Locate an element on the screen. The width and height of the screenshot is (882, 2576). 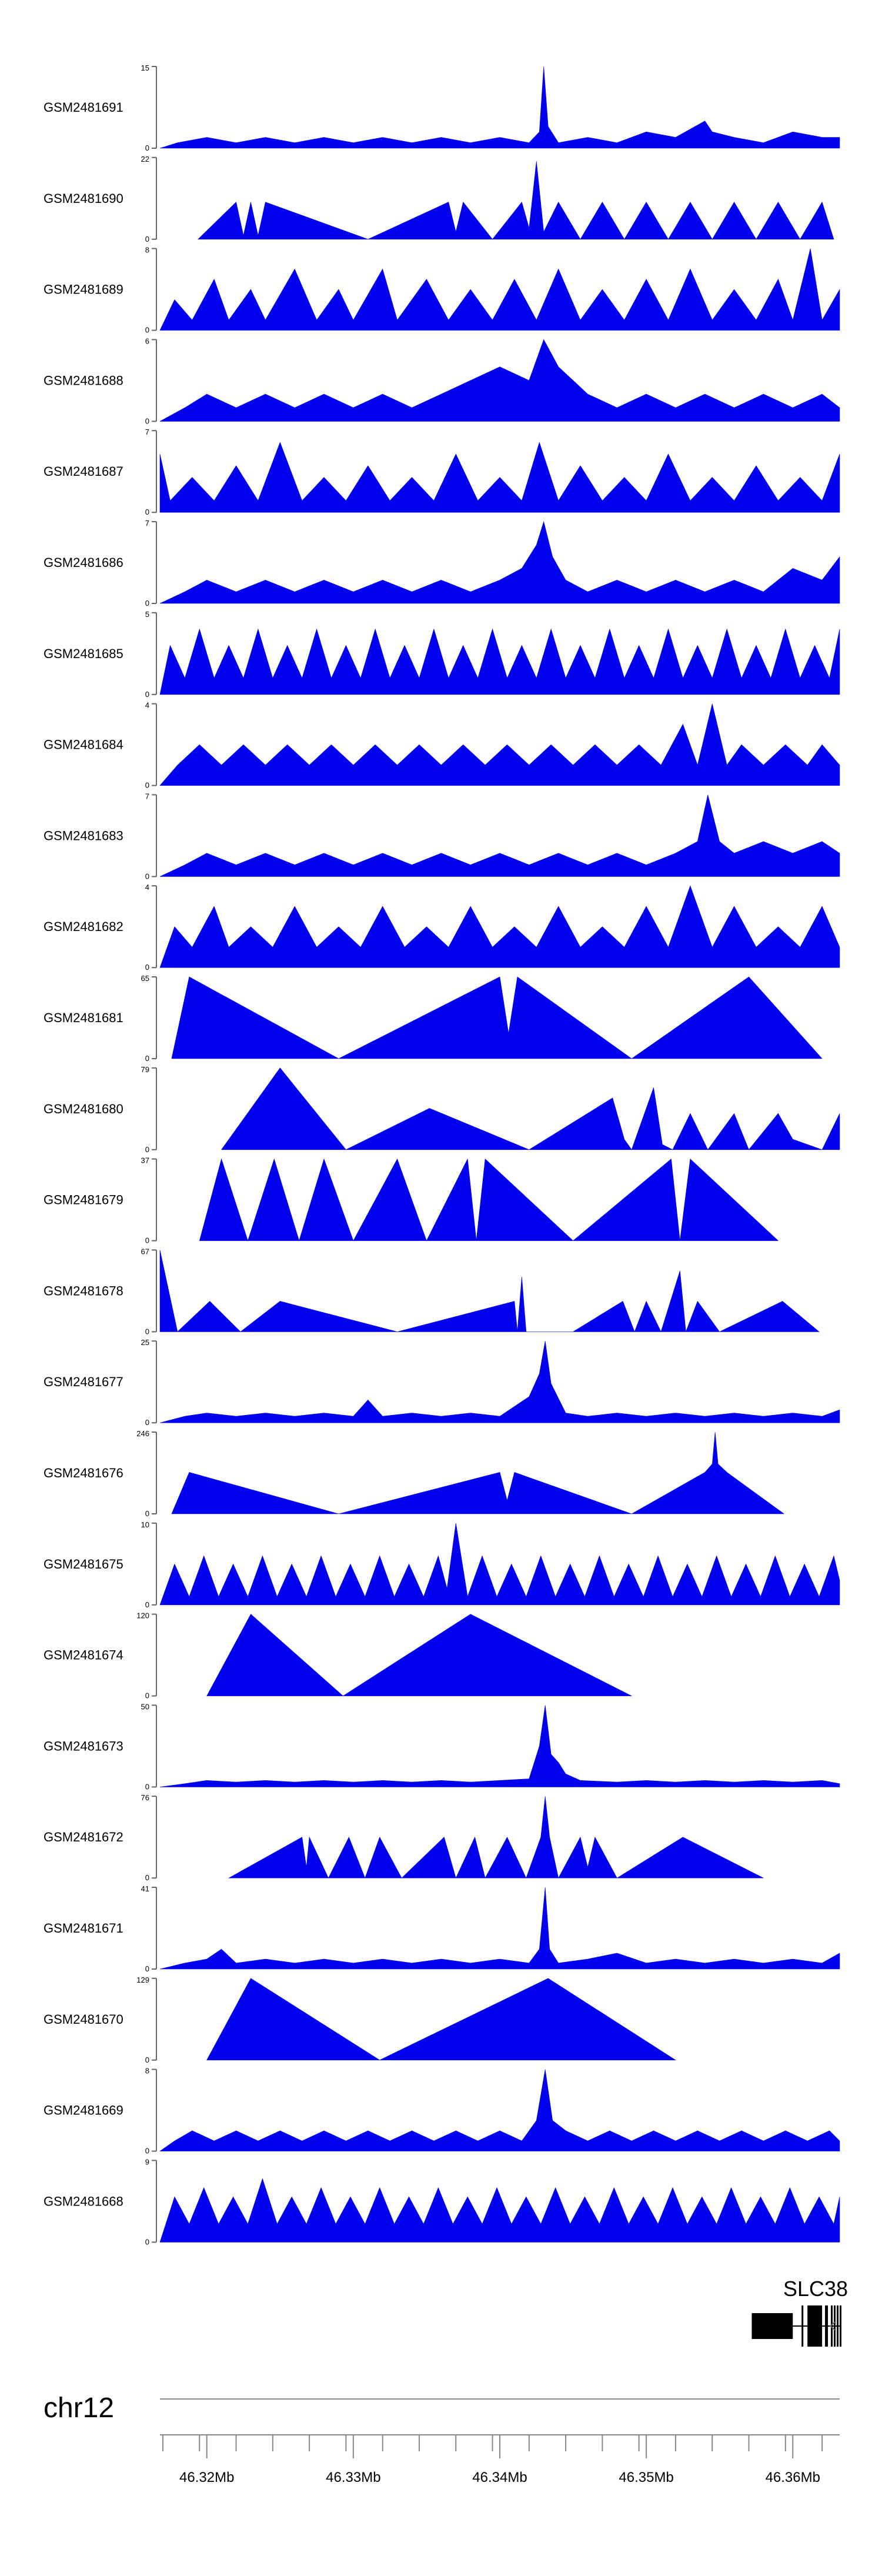
gene-label: SLC38 is located at coordinates (815, 2289).